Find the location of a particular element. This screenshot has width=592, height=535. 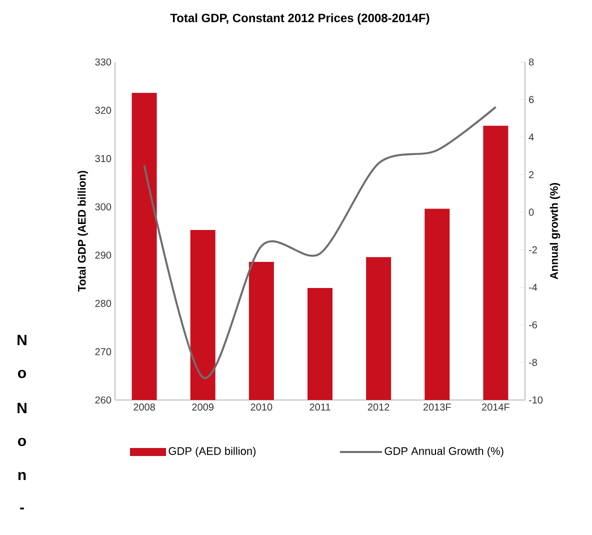

text: n is located at coordinates (22, 476).